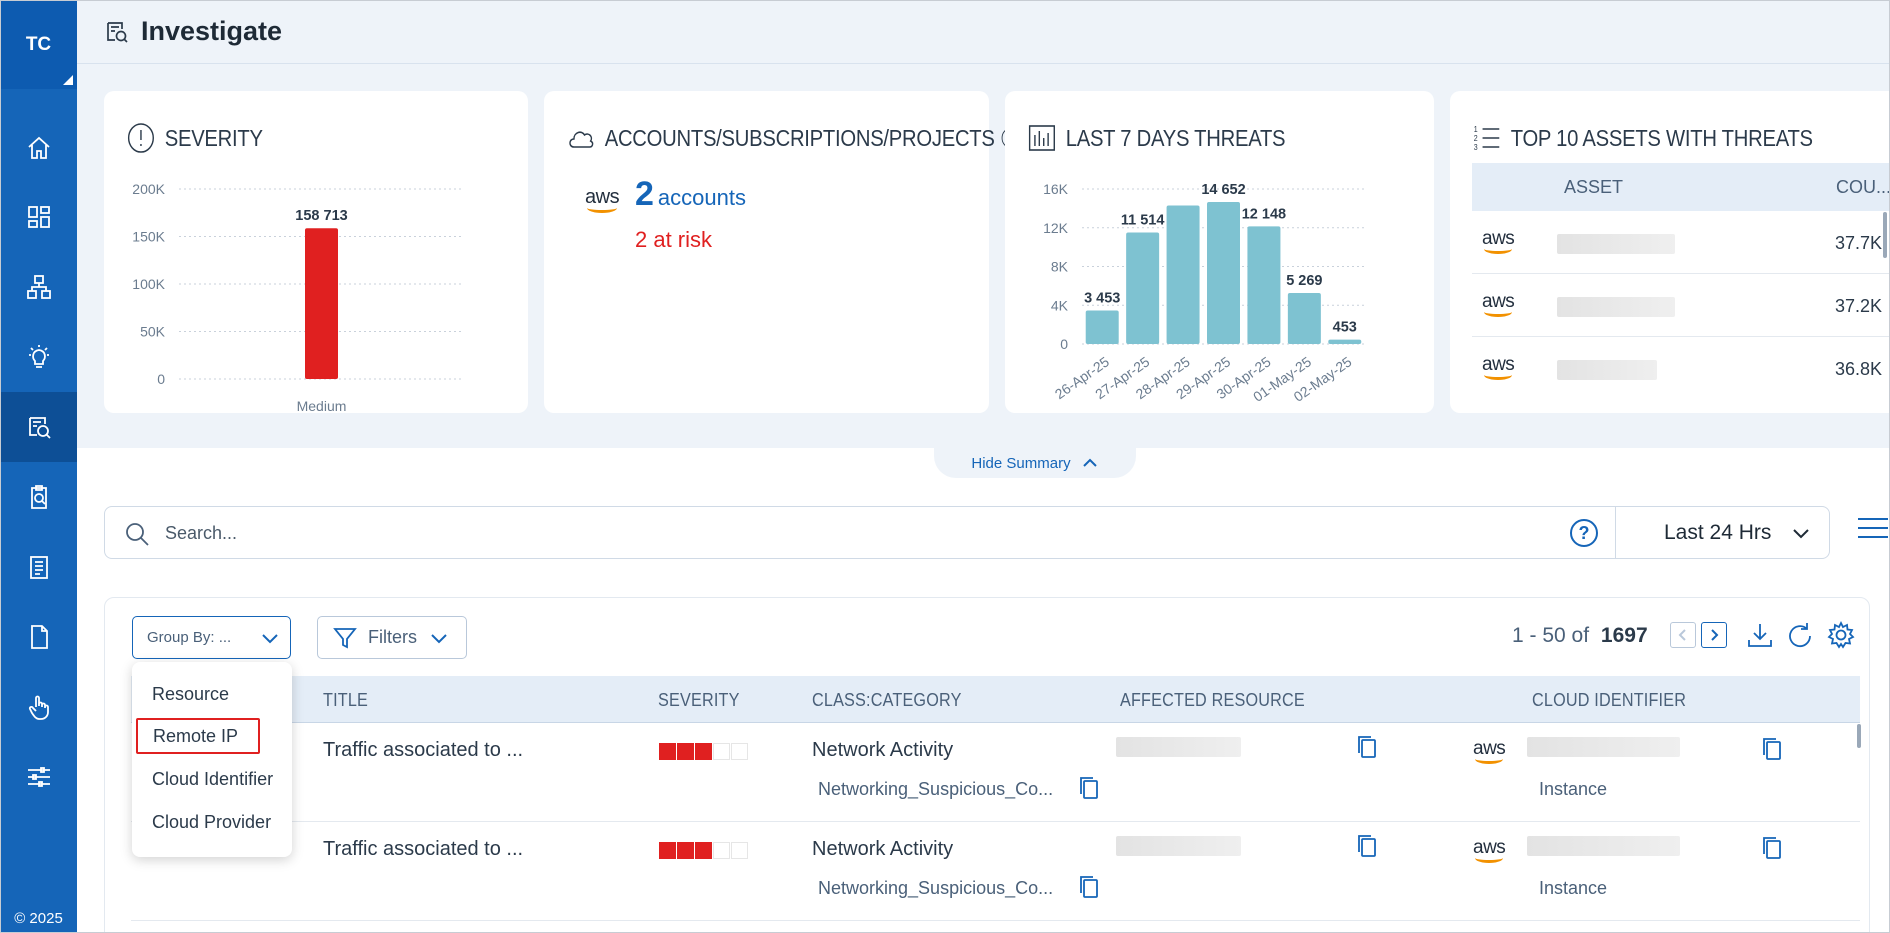  I want to click on nav-home, so click(38, 148).